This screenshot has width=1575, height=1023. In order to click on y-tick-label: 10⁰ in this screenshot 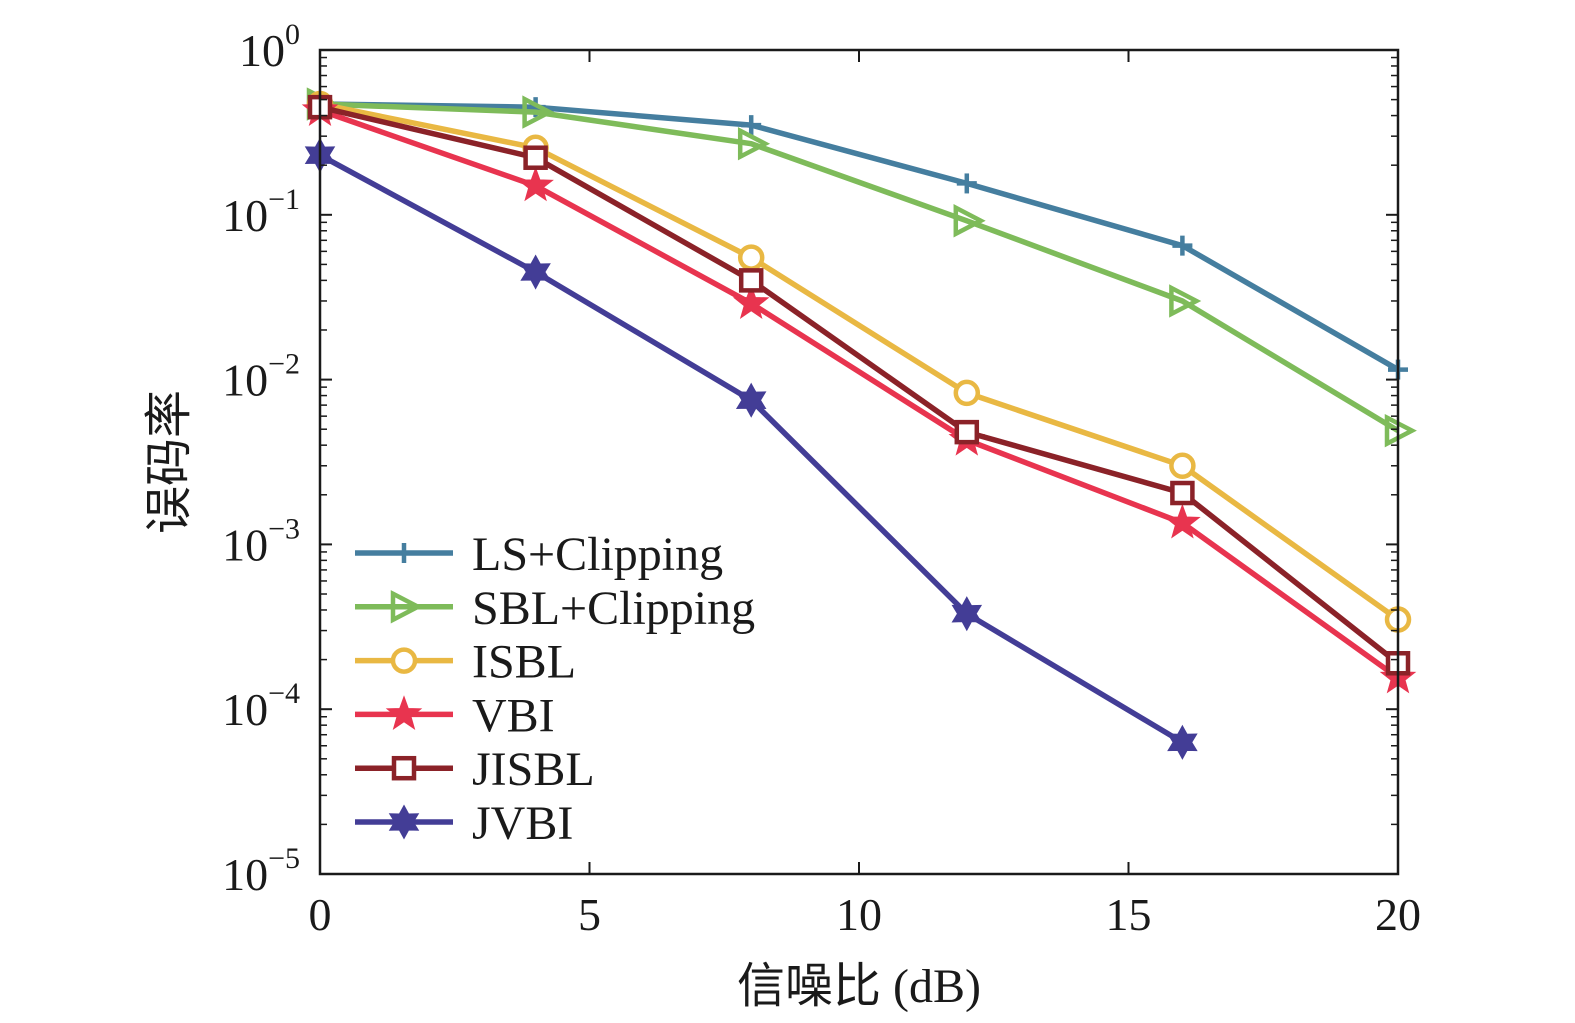, I will do `click(269, 47)`.